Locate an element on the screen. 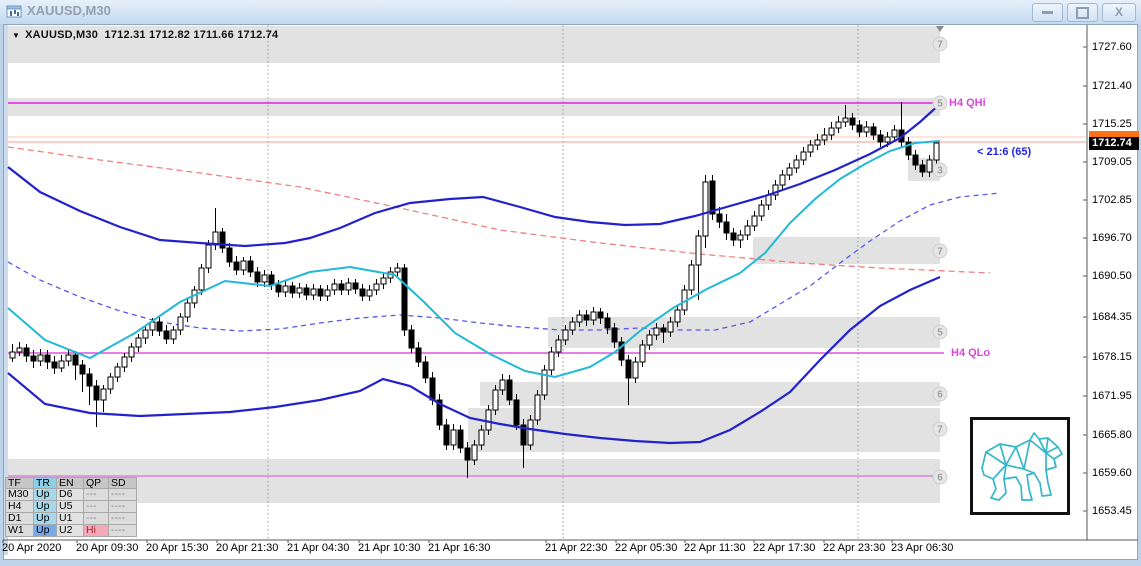 The image size is (1141, 566). time-tick-label: 22 Apr 17:30 is located at coordinates (784, 548).